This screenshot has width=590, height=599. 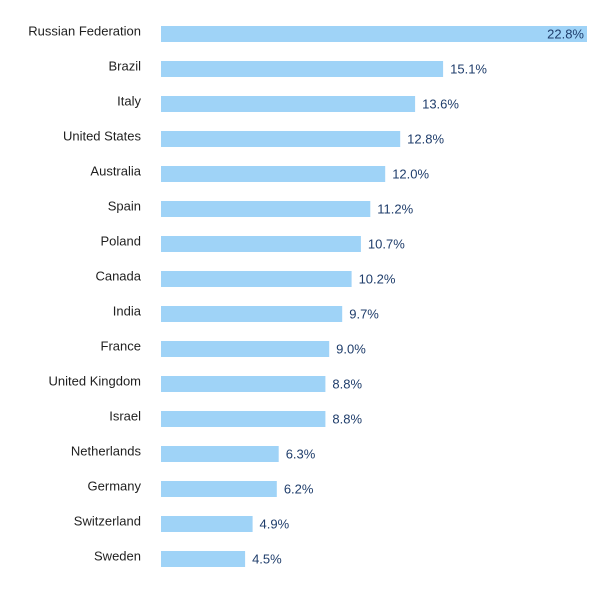 I want to click on value-label: 6.3%, so click(x=301, y=453).